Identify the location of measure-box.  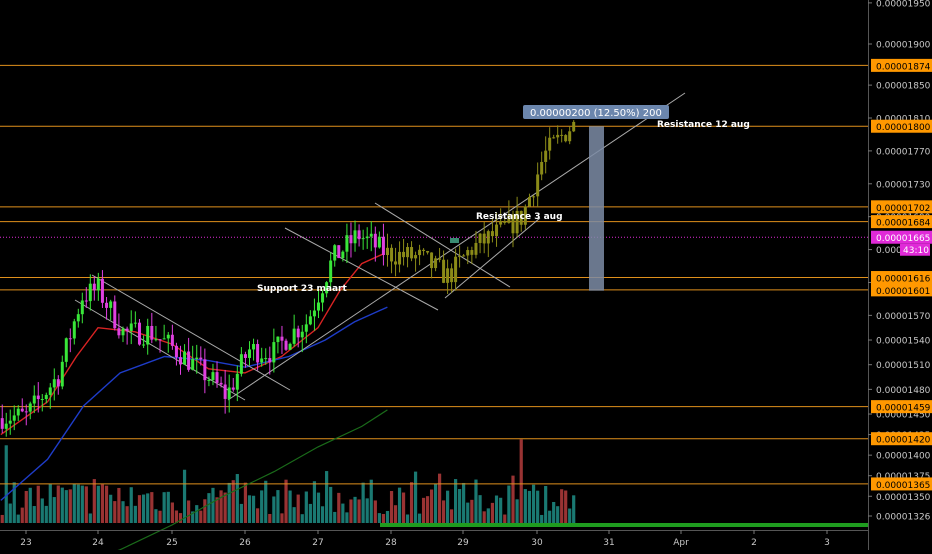
(596, 208).